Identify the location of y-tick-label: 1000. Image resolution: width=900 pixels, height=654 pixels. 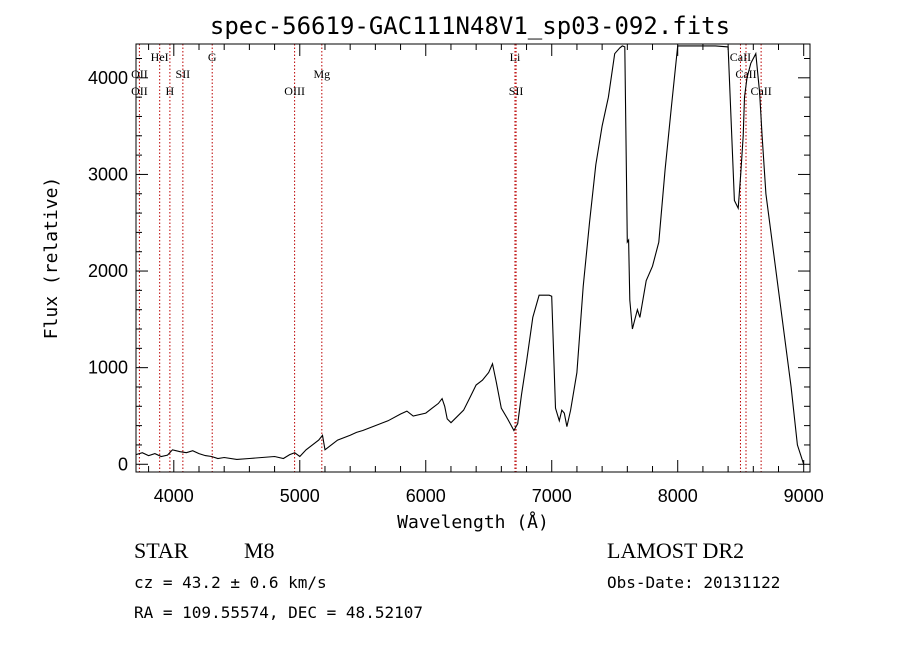
(108, 368).